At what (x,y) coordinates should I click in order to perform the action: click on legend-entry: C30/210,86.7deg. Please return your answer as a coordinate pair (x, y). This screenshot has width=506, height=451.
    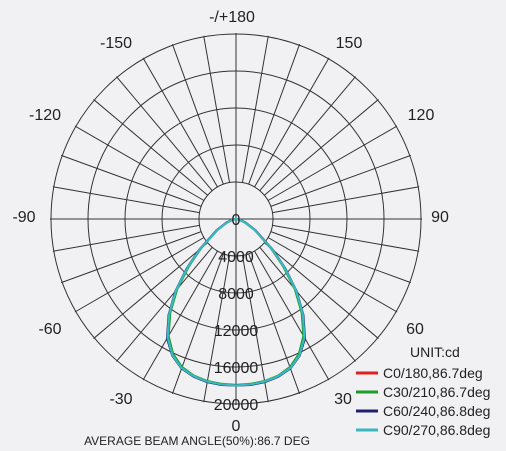
    Looking at the image, I should click on (436, 392).